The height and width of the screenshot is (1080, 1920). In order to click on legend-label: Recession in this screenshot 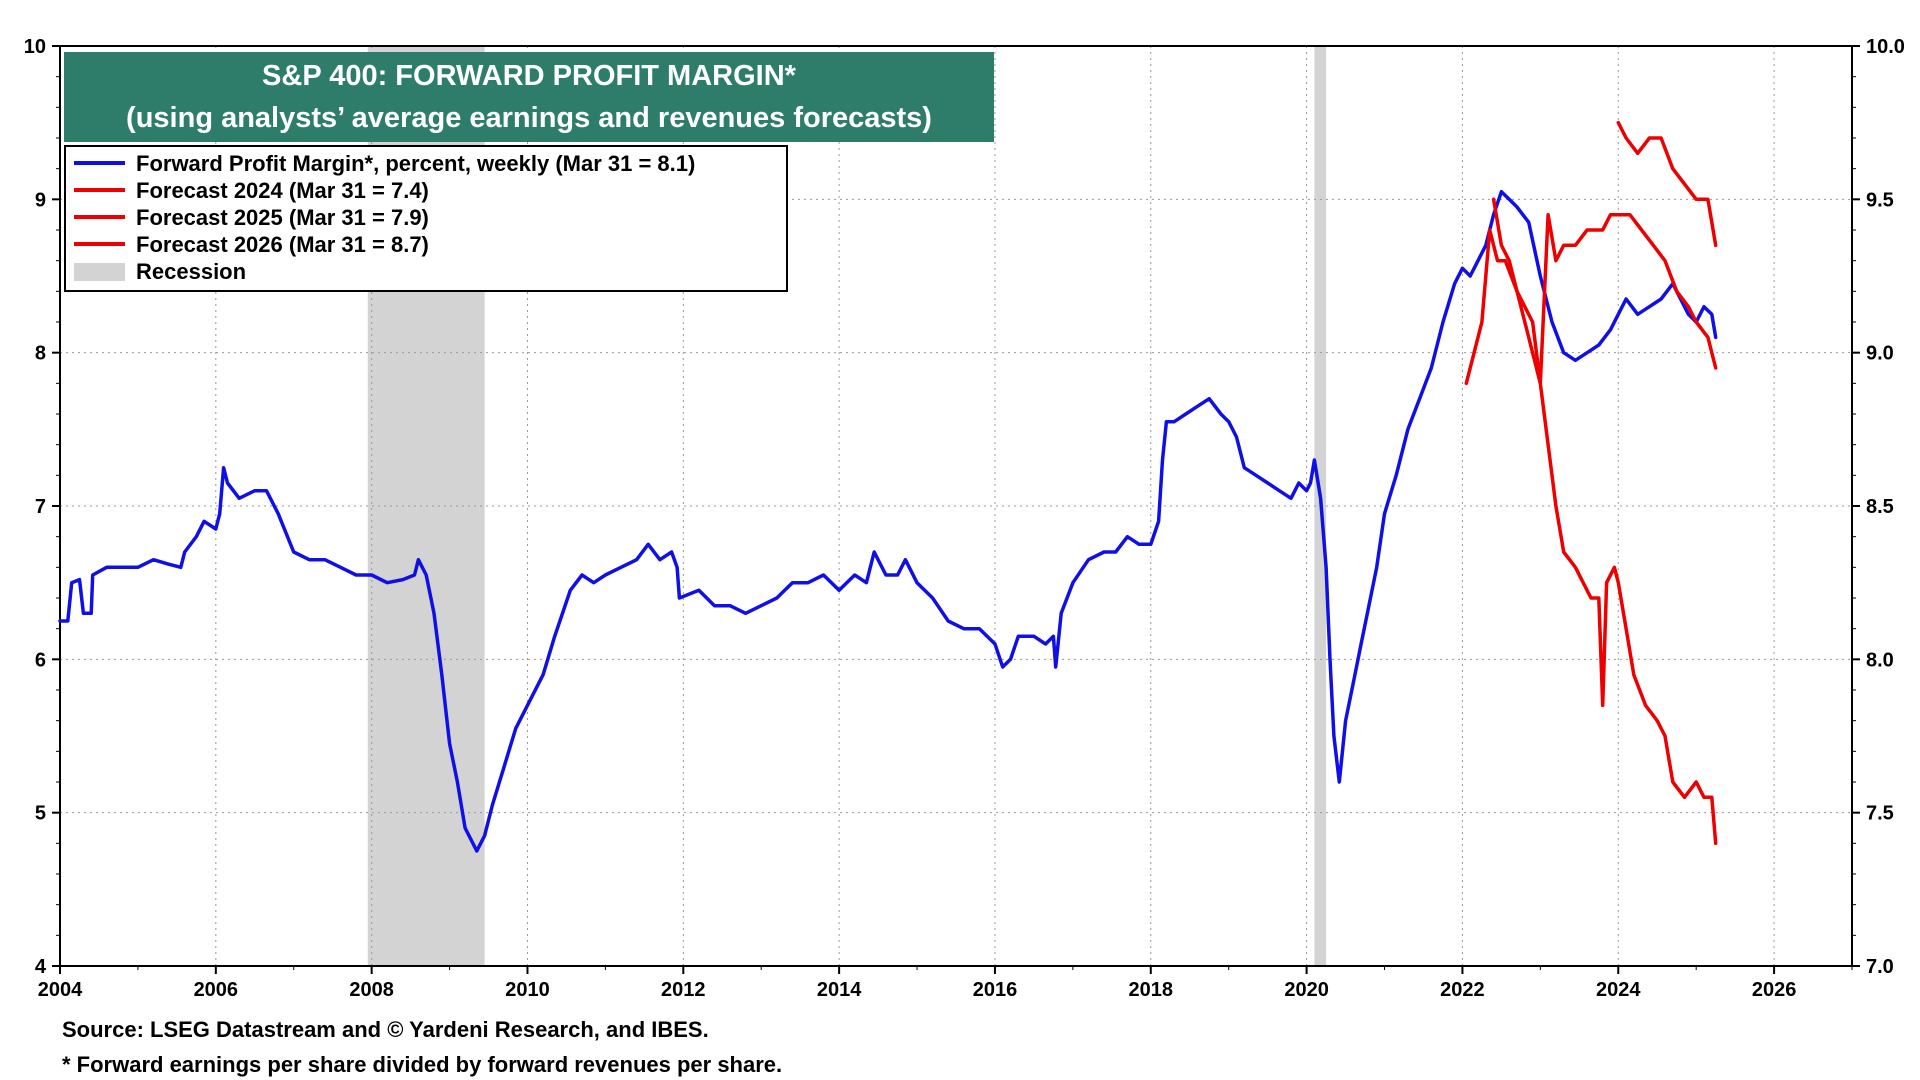, I will do `click(191, 271)`.